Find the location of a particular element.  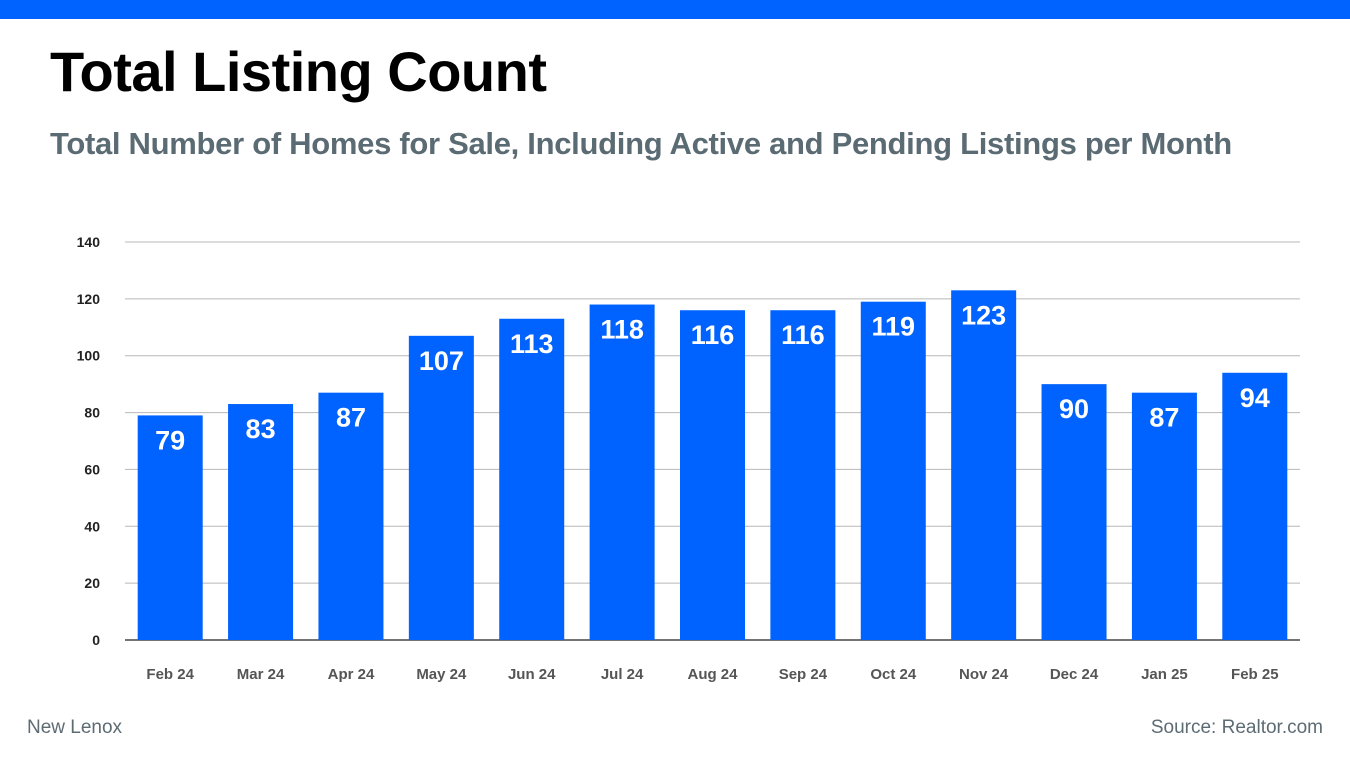

x-tick-label: Mar 24 is located at coordinates (261, 674).